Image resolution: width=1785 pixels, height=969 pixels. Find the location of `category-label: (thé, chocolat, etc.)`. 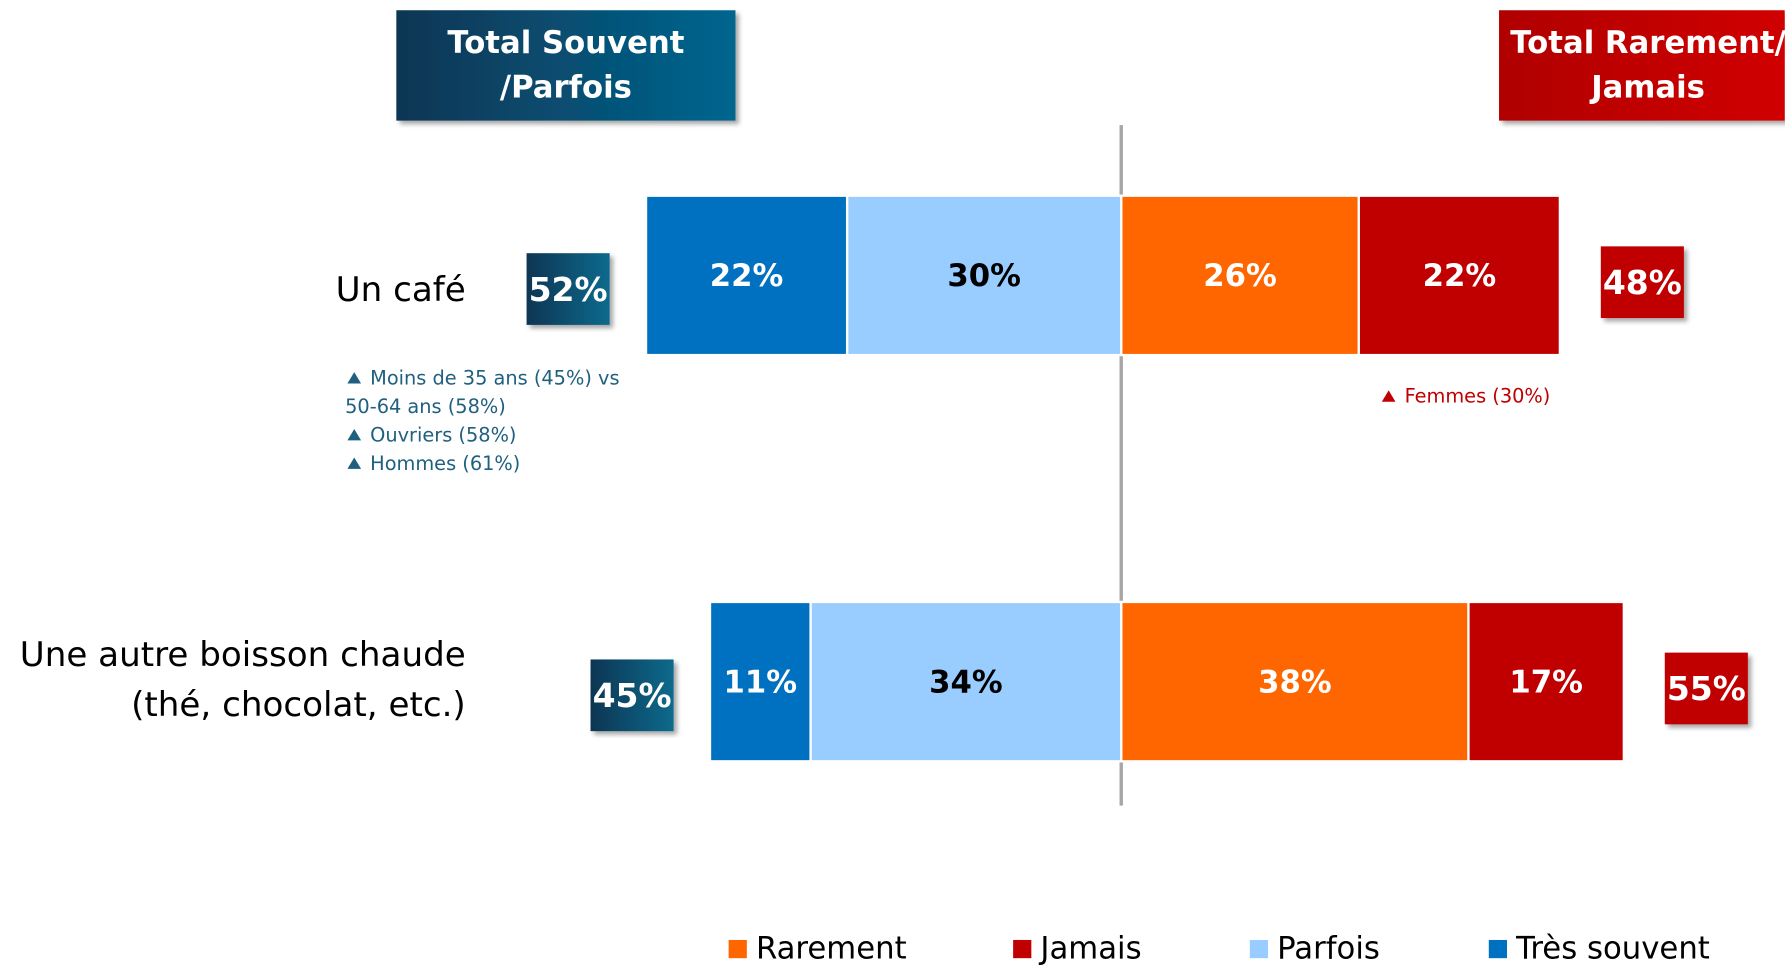

category-label: (thé, chocolat, etc.) is located at coordinates (298, 705).